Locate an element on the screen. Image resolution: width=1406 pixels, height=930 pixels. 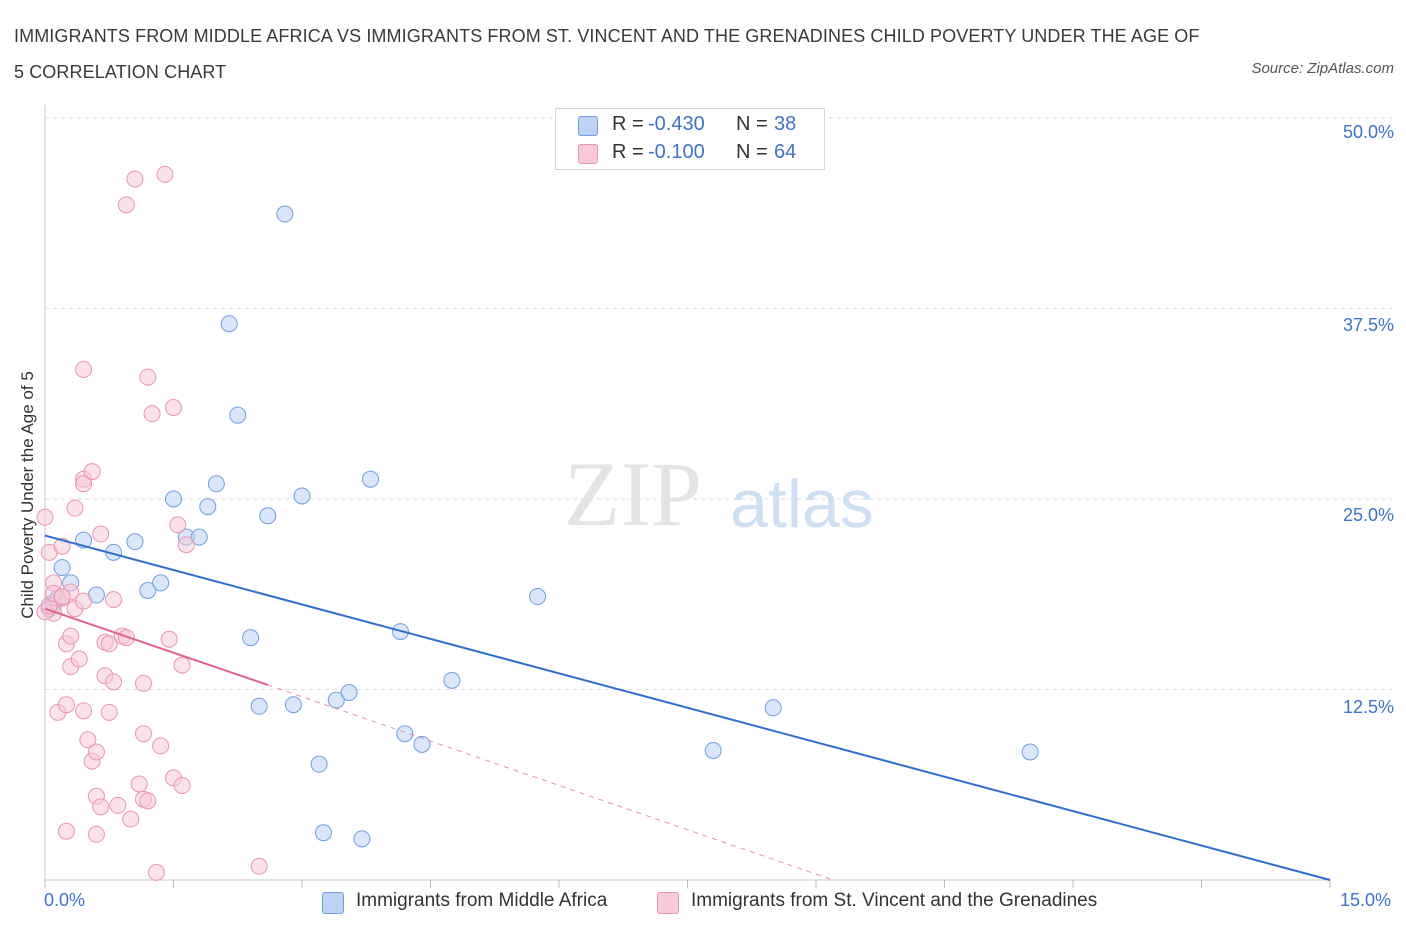
y-tick-label: 37.5% is located at coordinates (1368, 325).